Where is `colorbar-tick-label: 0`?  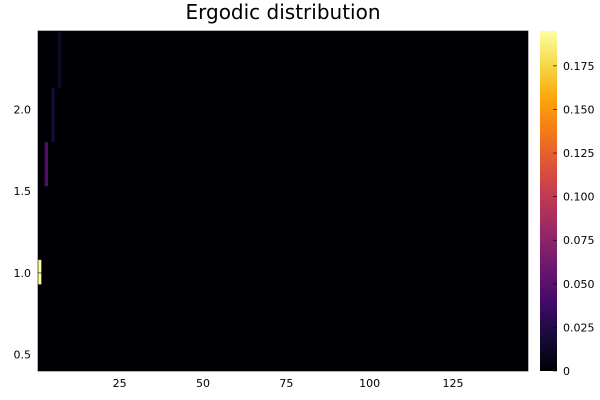 colorbar-tick-label: 0 is located at coordinates (566, 371).